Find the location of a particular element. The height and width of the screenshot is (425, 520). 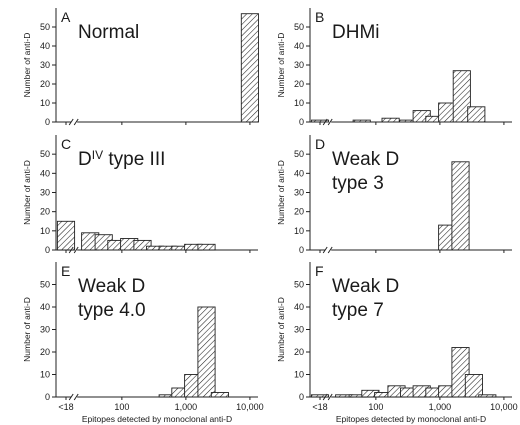

panel-title: Normal is located at coordinates (108, 32).